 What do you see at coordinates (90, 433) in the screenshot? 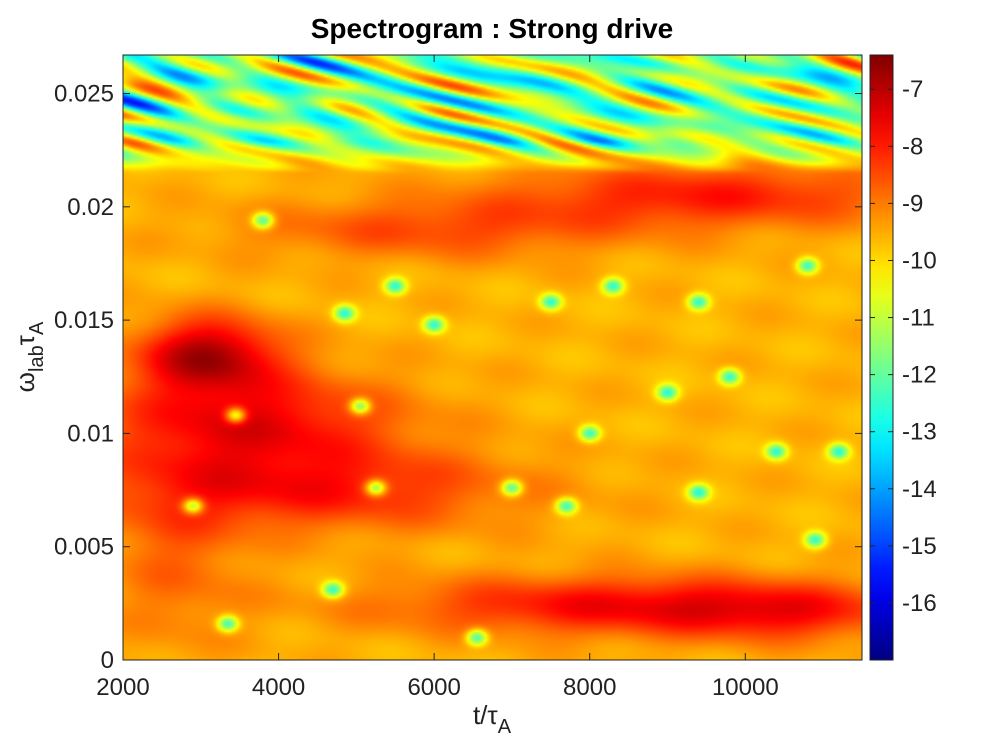
I see `y-tick-label: 0.01` at bounding box center [90, 433].